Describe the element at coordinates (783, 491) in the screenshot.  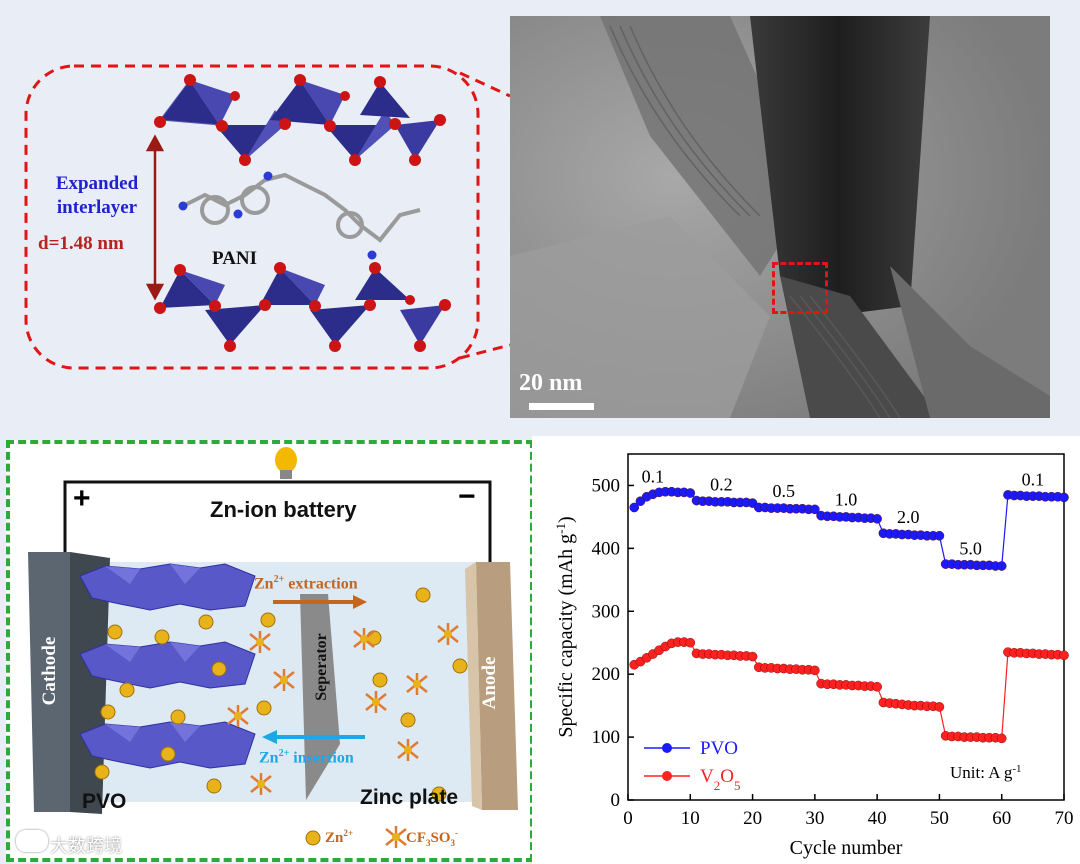
I see `rate-label: 0.5` at that location.